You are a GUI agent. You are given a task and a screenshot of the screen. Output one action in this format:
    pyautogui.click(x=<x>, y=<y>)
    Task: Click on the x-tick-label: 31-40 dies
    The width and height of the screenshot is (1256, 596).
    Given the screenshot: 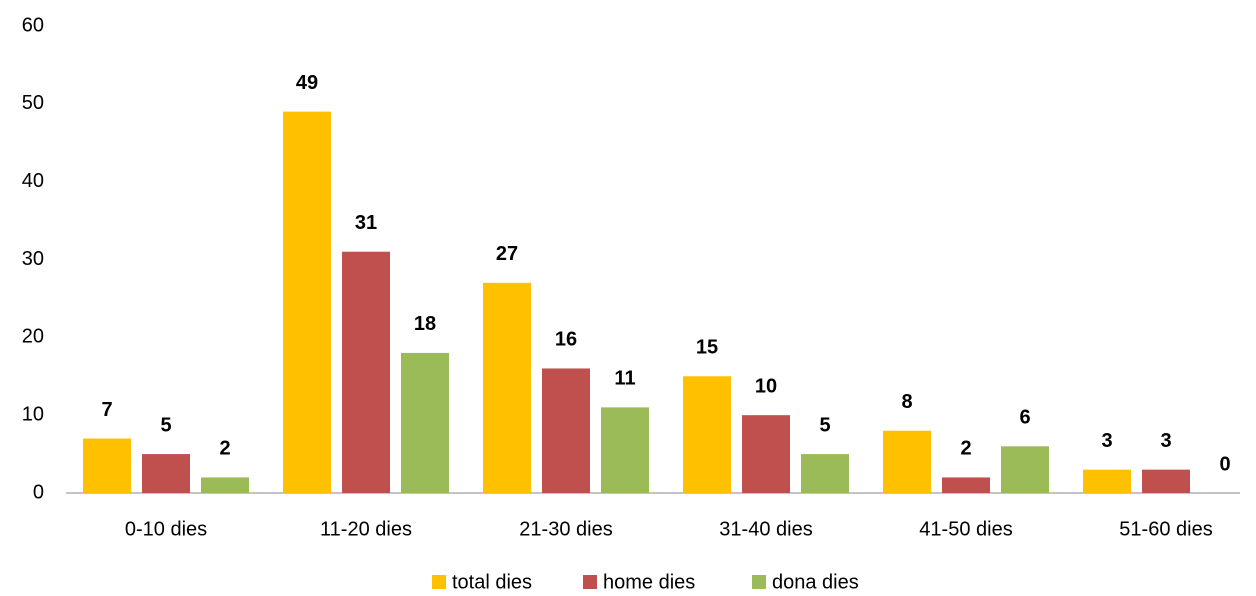 What is the action you would take?
    pyautogui.click(x=765, y=529)
    